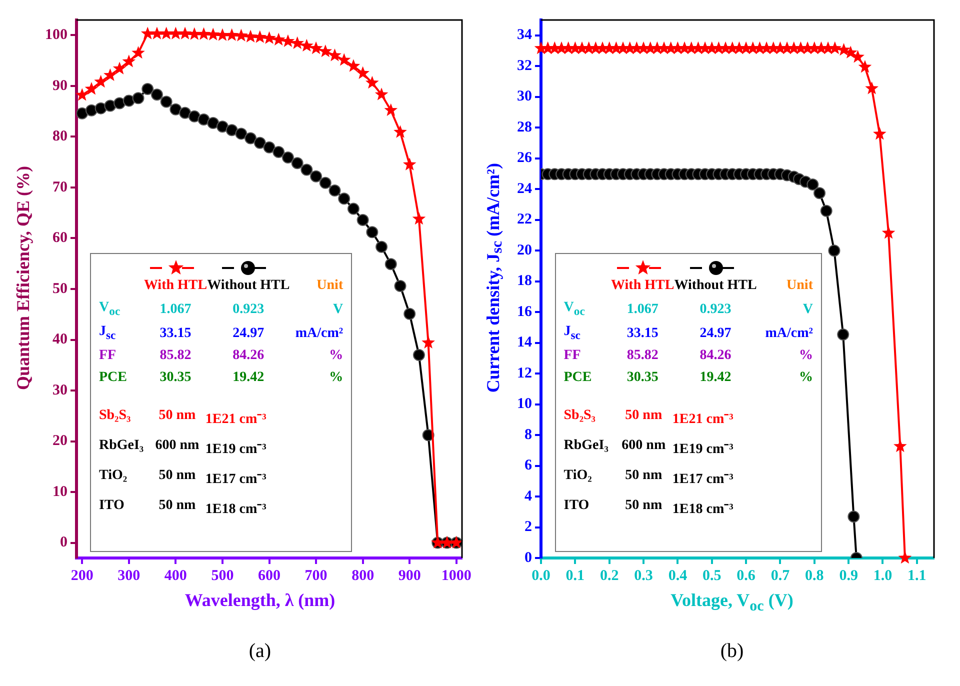  I want to click on annotation: PCE, so click(578, 378).